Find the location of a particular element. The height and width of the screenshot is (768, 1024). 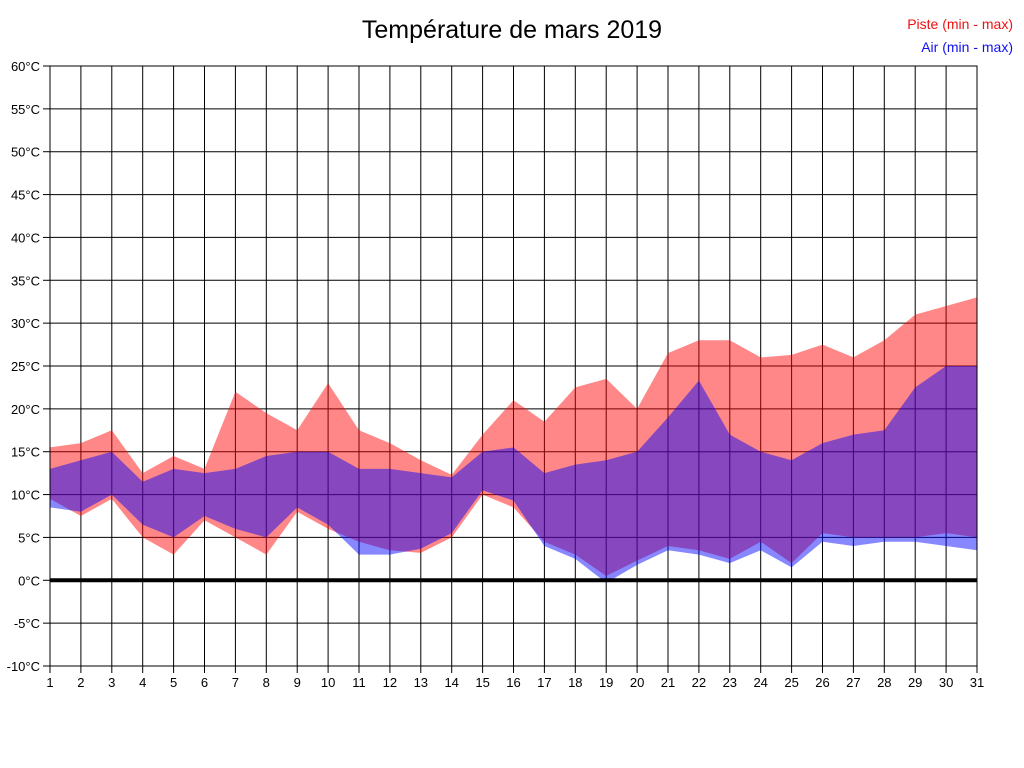

y-tick-label: 5°C is located at coordinates (29, 537).